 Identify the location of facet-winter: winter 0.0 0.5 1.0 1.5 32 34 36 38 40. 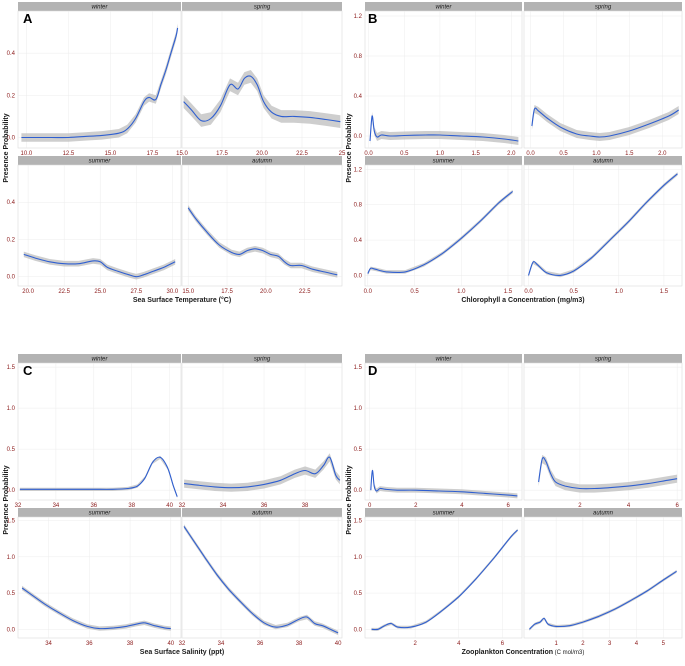
(94, 431).